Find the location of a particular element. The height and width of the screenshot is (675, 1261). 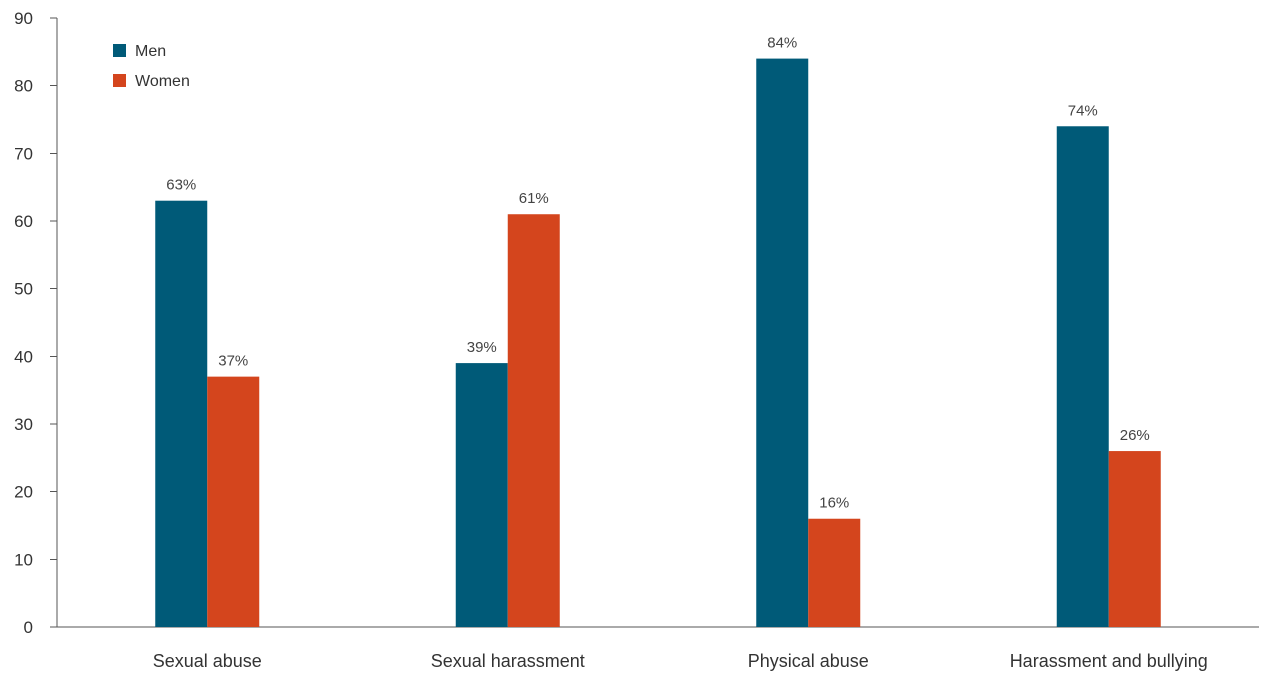

legend: Men Women is located at coordinates (151, 66).